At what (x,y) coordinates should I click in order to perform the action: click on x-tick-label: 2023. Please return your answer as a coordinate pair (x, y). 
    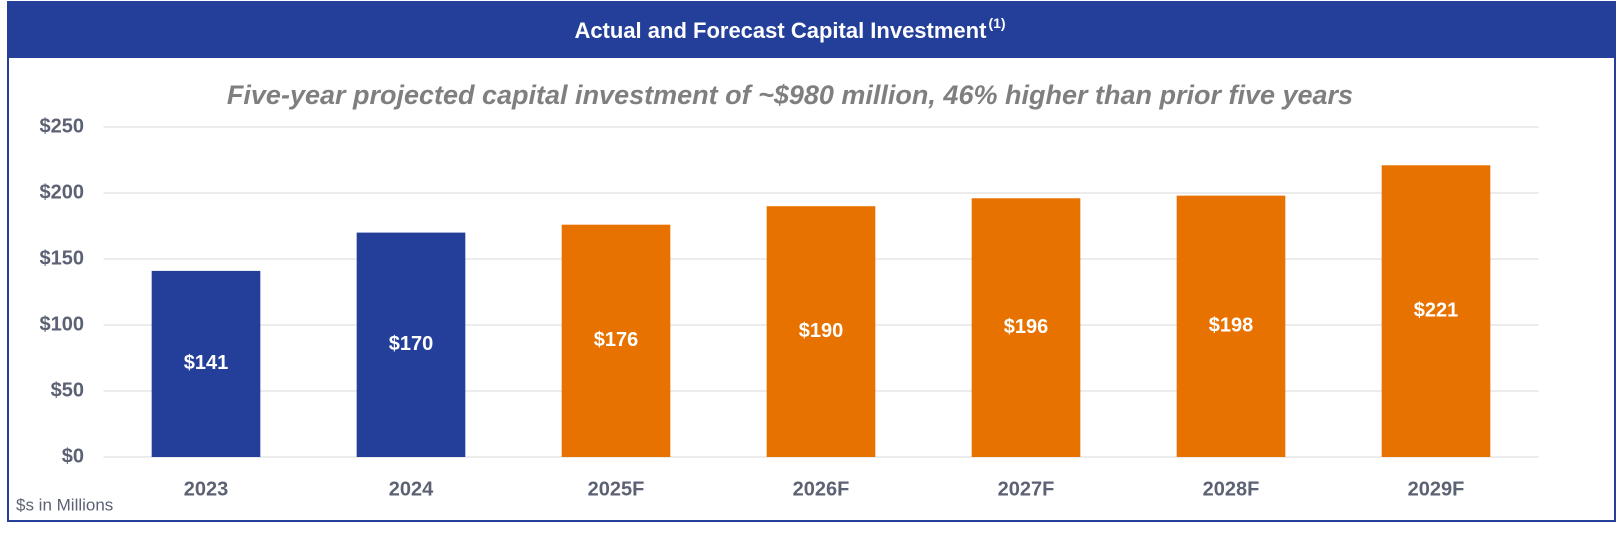
    Looking at the image, I should click on (206, 489).